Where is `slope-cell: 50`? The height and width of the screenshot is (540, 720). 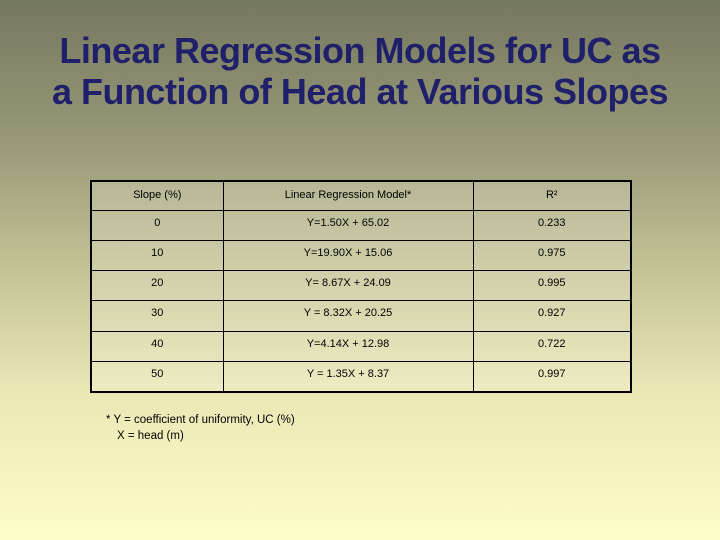 slope-cell: 50 is located at coordinates (157, 377).